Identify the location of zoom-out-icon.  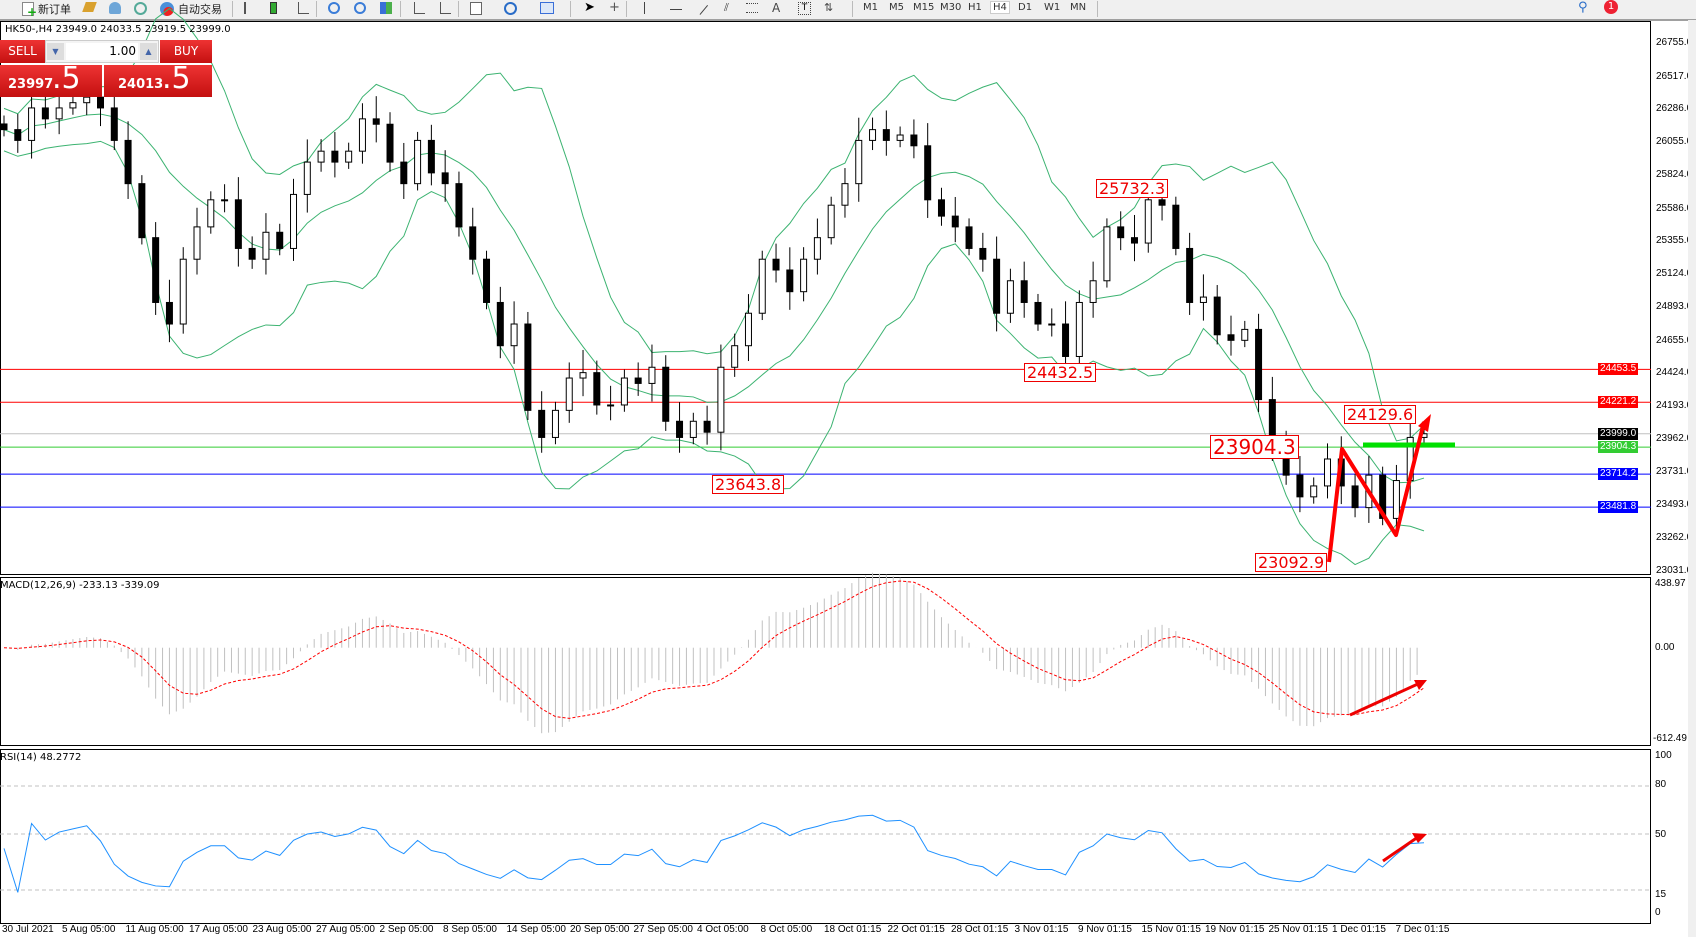
(360, 8).